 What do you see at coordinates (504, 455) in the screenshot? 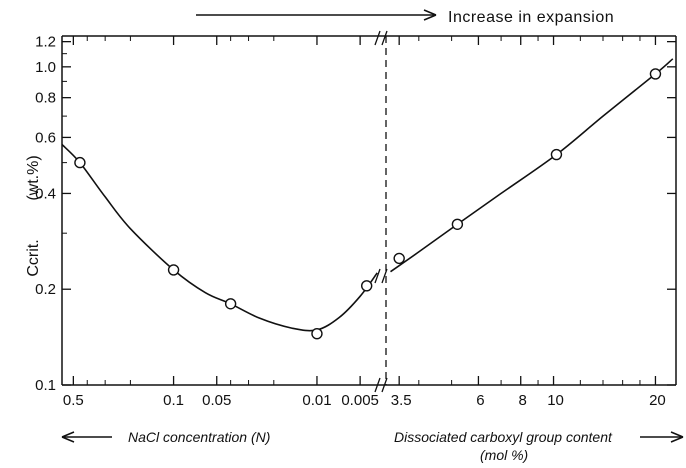
I see `x-right-axis-unit: (mol %)` at bounding box center [504, 455].